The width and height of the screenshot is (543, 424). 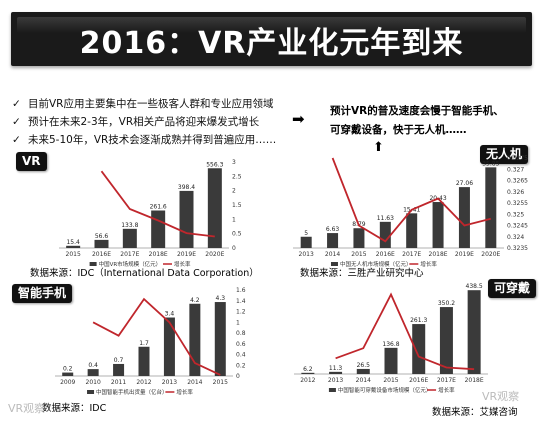 What do you see at coordinates (363, 380) in the screenshot?
I see `category-label: 2014` at bounding box center [363, 380].